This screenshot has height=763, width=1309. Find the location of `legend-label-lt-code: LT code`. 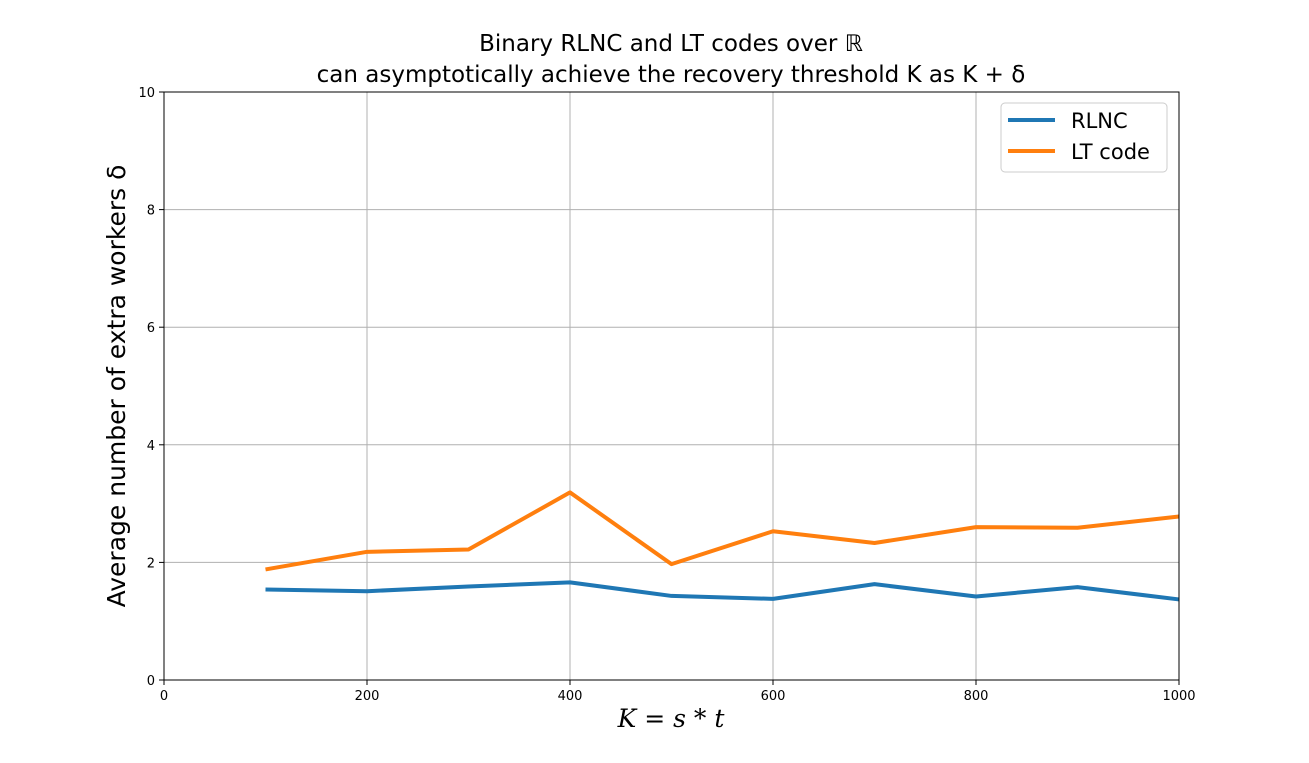

legend-label-lt-code: LT code is located at coordinates (1110, 152).